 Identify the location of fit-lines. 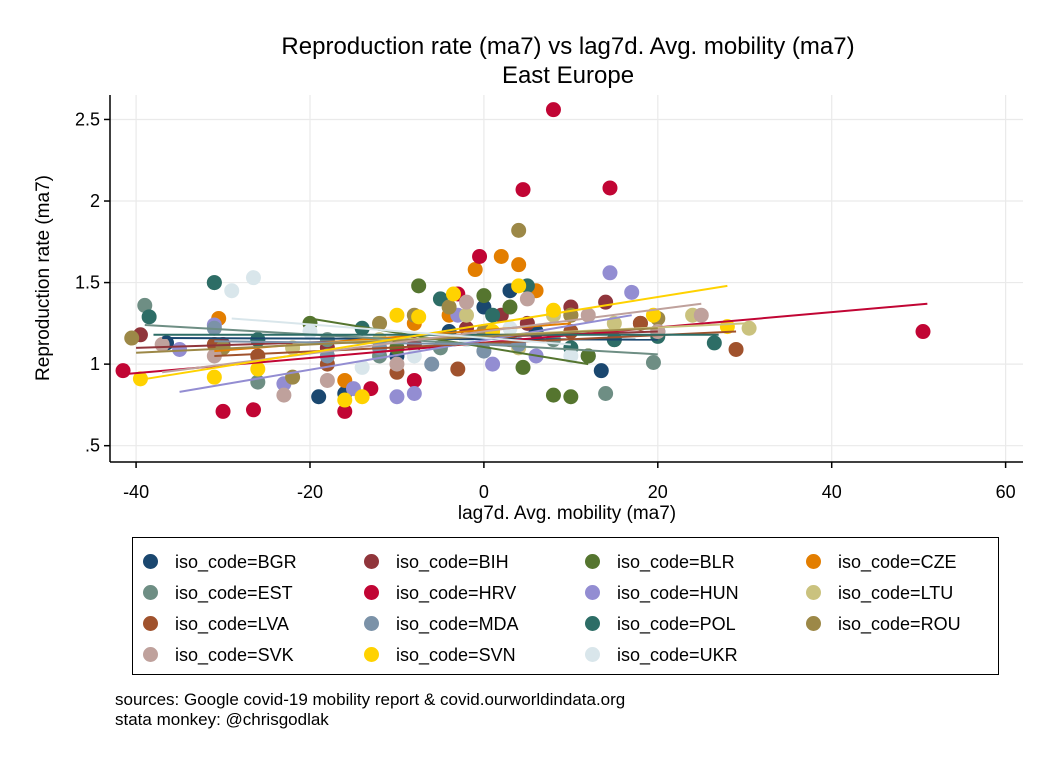
(527, 338).